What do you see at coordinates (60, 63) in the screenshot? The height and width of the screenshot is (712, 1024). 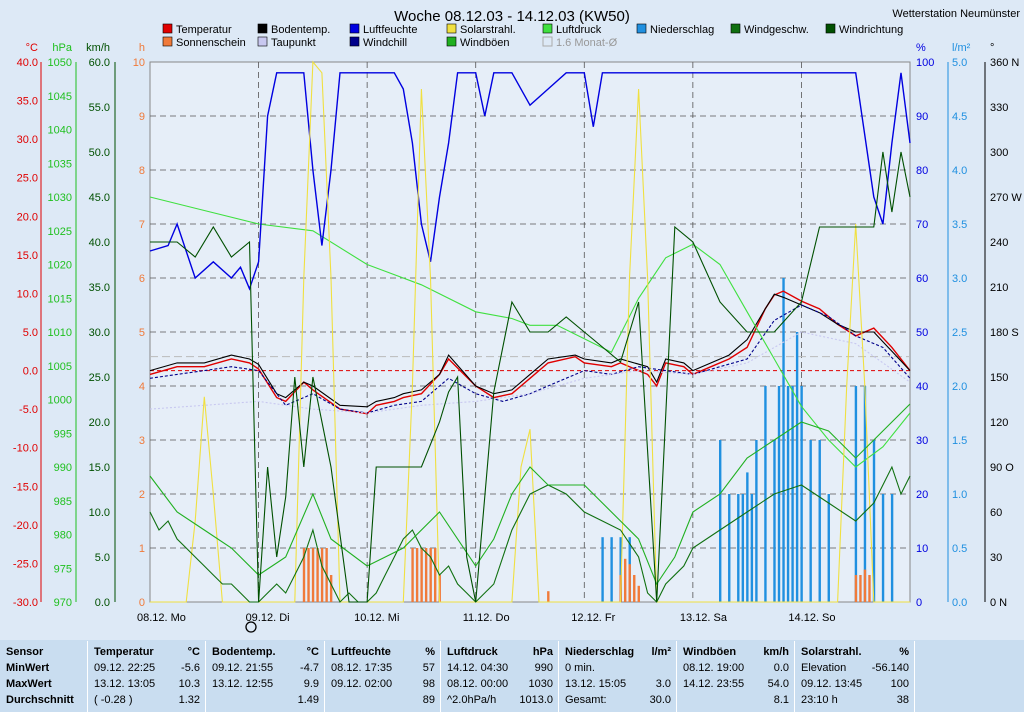 I see `tick-label: 1050` at bounding box center [60, 63].